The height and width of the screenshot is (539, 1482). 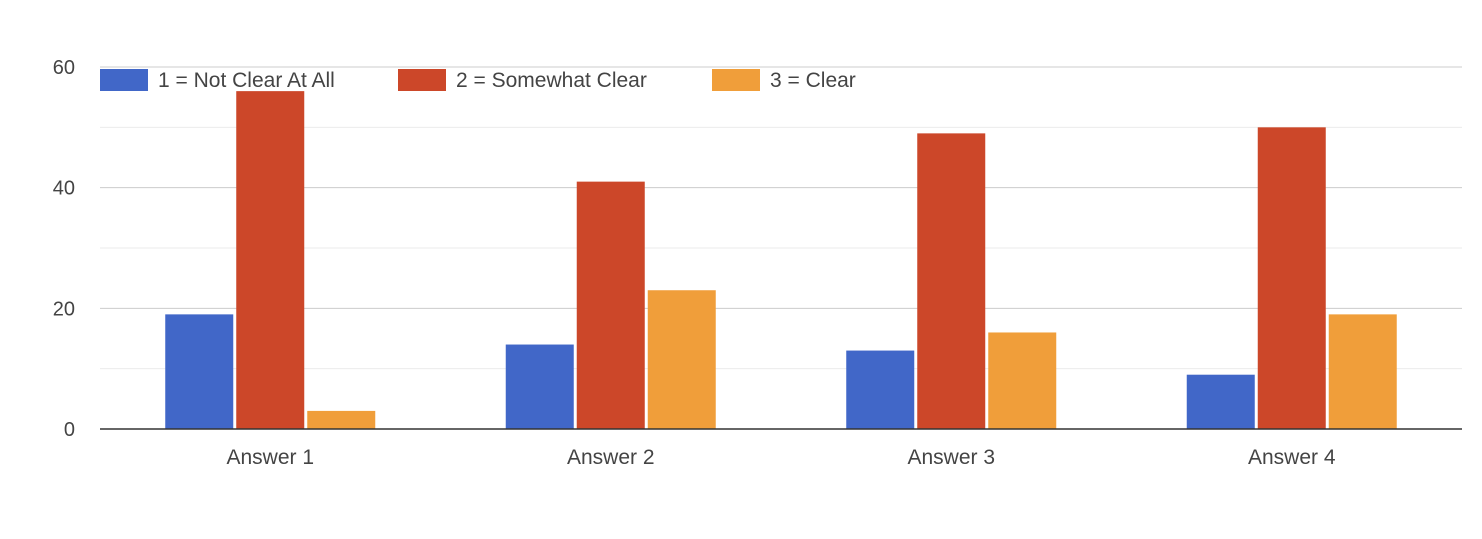 What do you see at coordinates (246, 80) in the screenshot?
I see `legend-label: 1 = Not Clear At All` at bounding box center [246, 80].